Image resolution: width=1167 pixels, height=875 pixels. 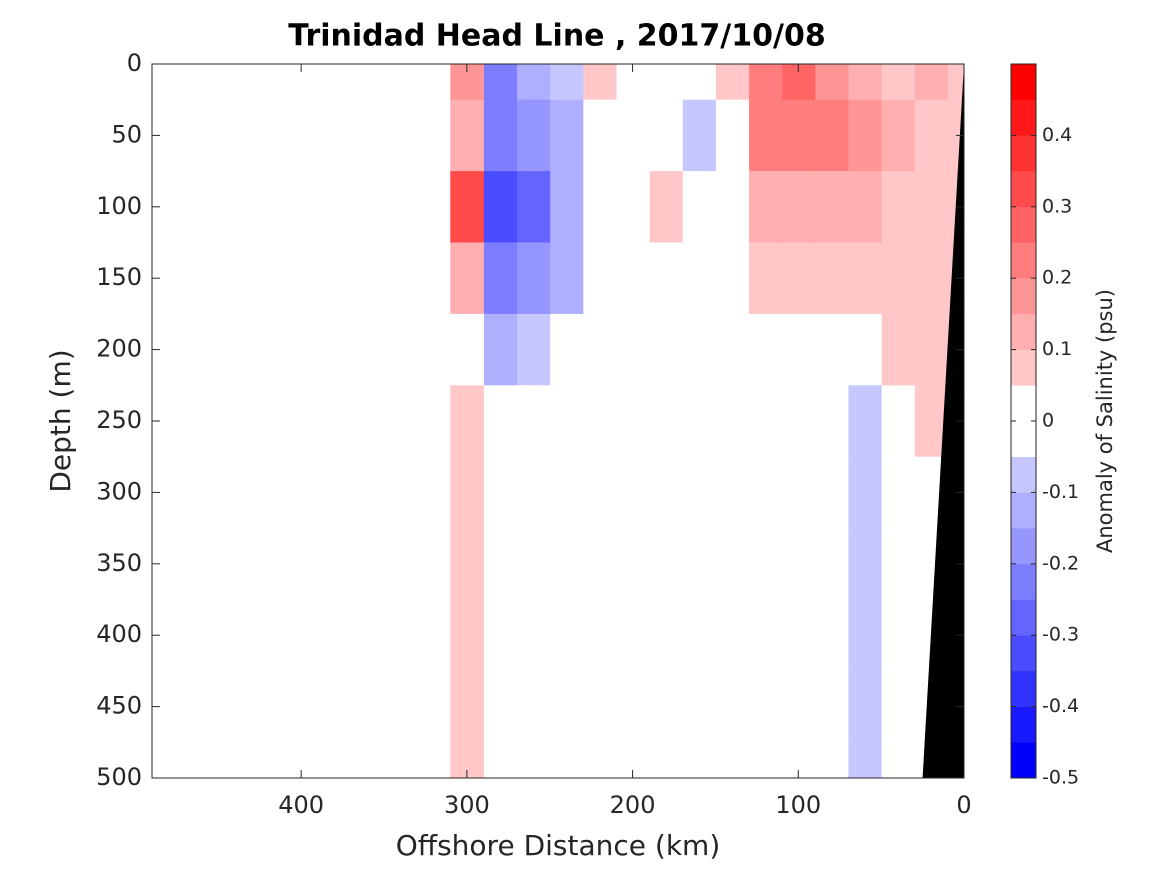 I want to click on colorbar-tick-label: 0.1, so click(x=1057, y=349).